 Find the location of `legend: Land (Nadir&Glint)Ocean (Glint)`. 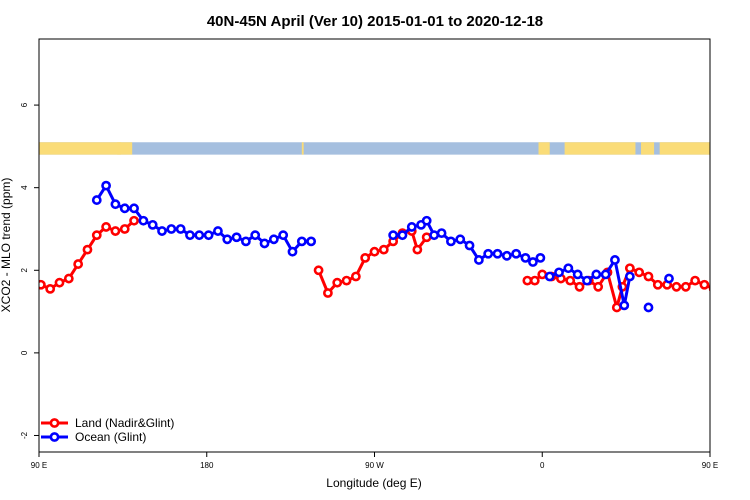

legend: Land (Nadir&Glint)Ocean (Glint) is located at coordinates (107, 430).